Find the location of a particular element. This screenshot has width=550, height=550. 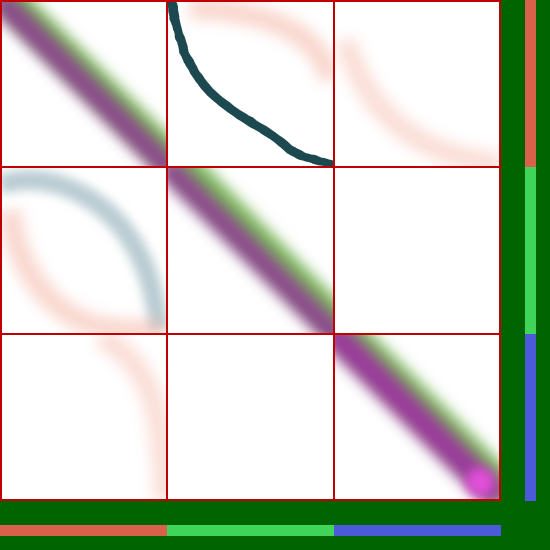

cell-0-2-curve is located at coordinates (422, 102).